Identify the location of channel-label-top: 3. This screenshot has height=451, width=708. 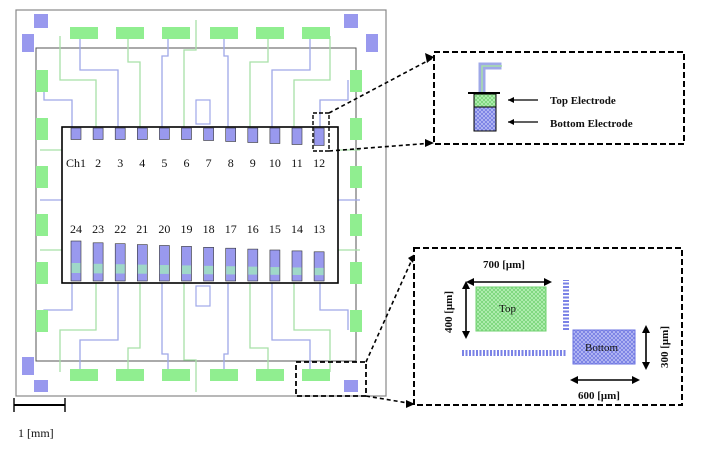
(120, 163).